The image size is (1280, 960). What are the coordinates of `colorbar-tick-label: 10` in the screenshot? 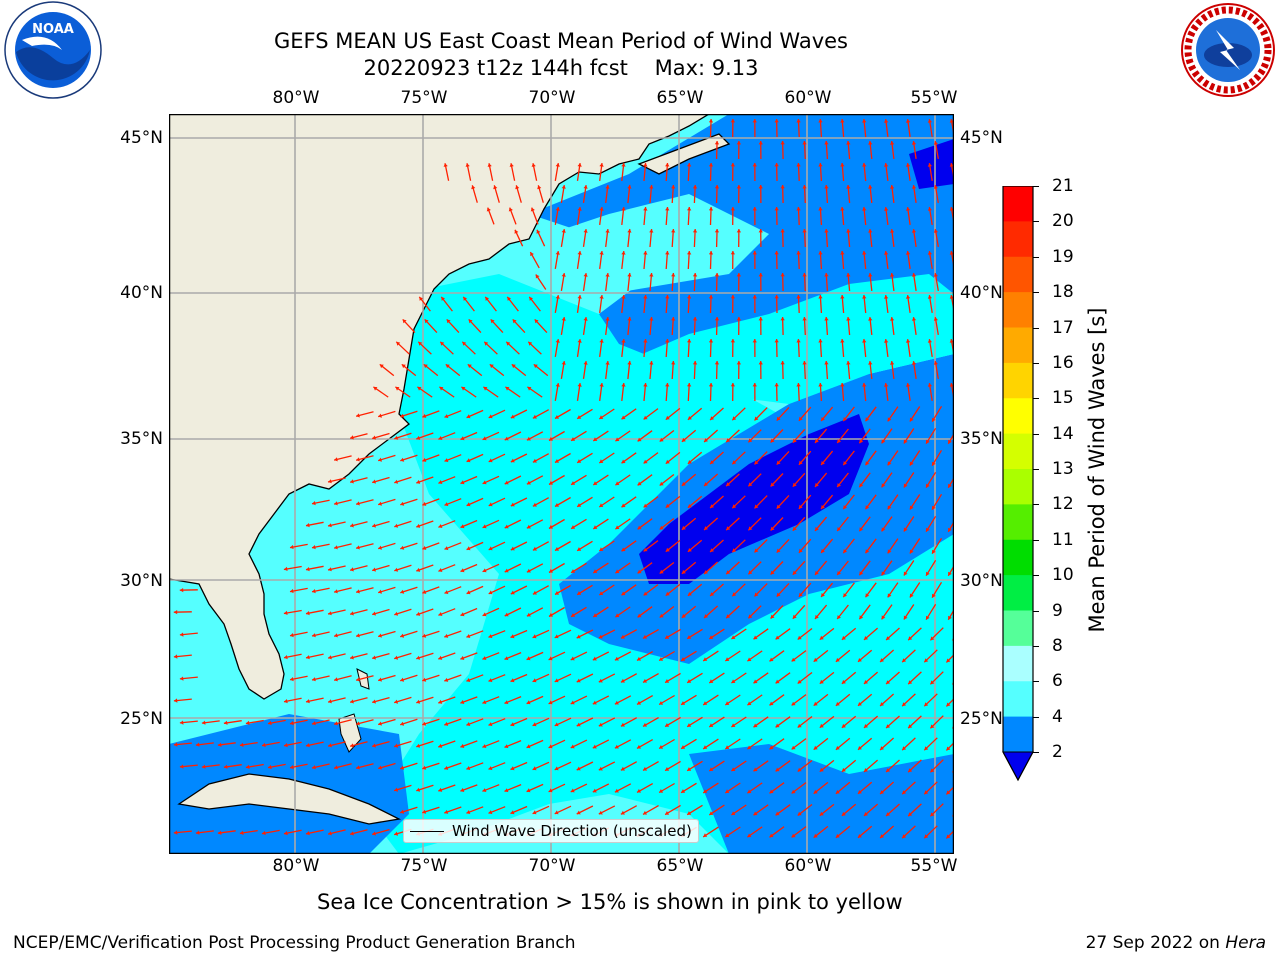 It's located at (1063, 575).